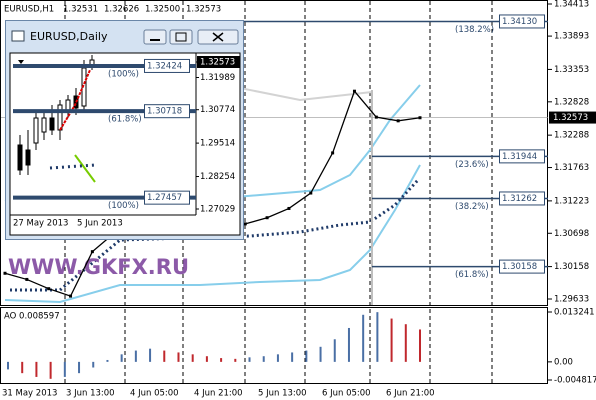 This screenshot has height=400, width=596. Describe the element at coordinates (56, 115) in the screenshot. I see `inset-candles` at that location.